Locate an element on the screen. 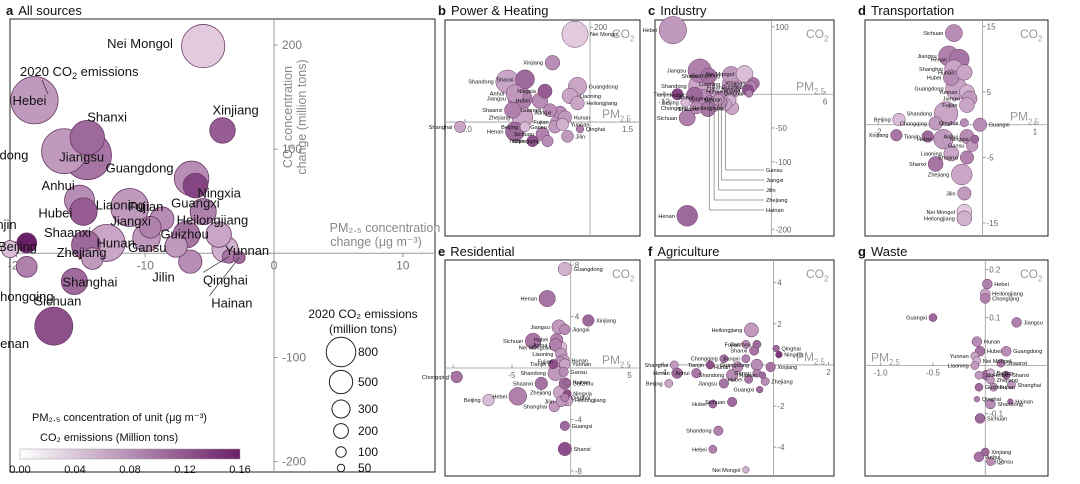  panel-d-point-beijing is located at coordinates (899, 119).